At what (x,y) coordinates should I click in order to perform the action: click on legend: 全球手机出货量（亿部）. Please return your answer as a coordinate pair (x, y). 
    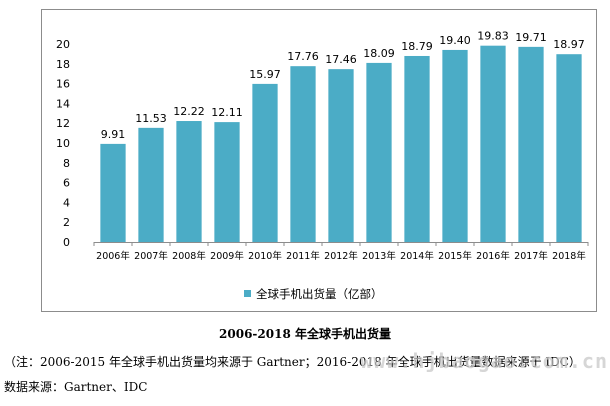
    Looking at the image, I should click on (313, 294).